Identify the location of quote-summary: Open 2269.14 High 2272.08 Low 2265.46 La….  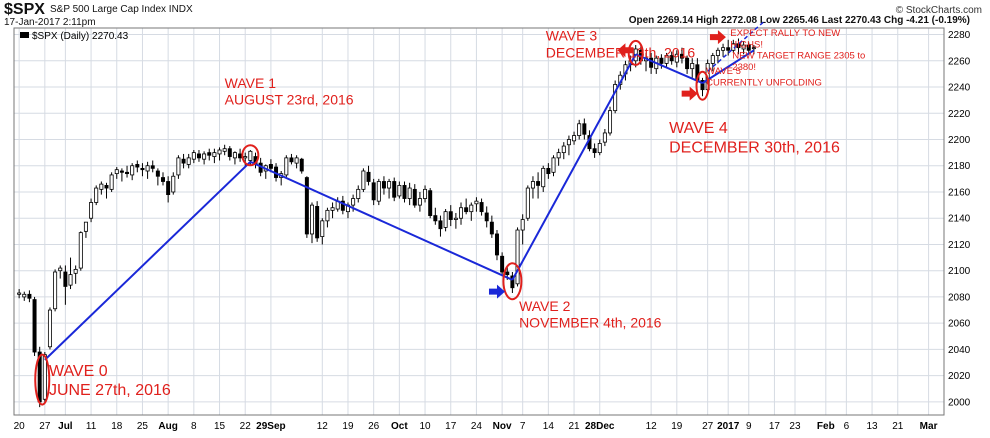
(799, 20).